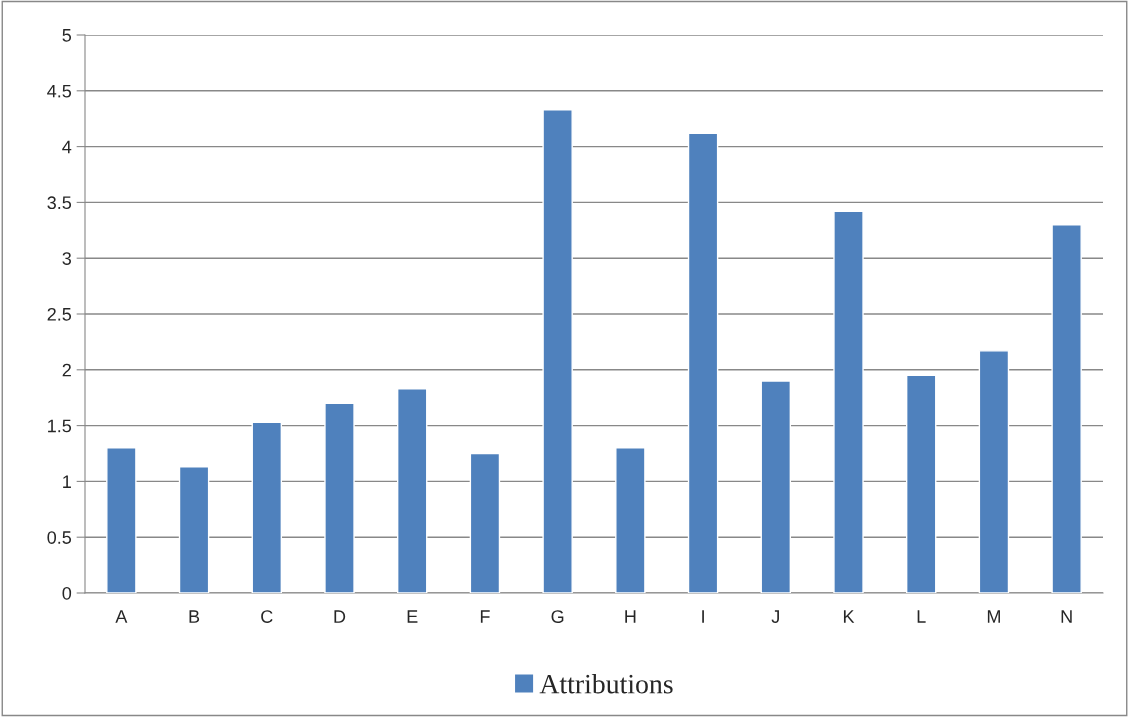  Describe the element at coordinates (921, 616) in the screenshot. I see `x-tick-label: L` at that location.